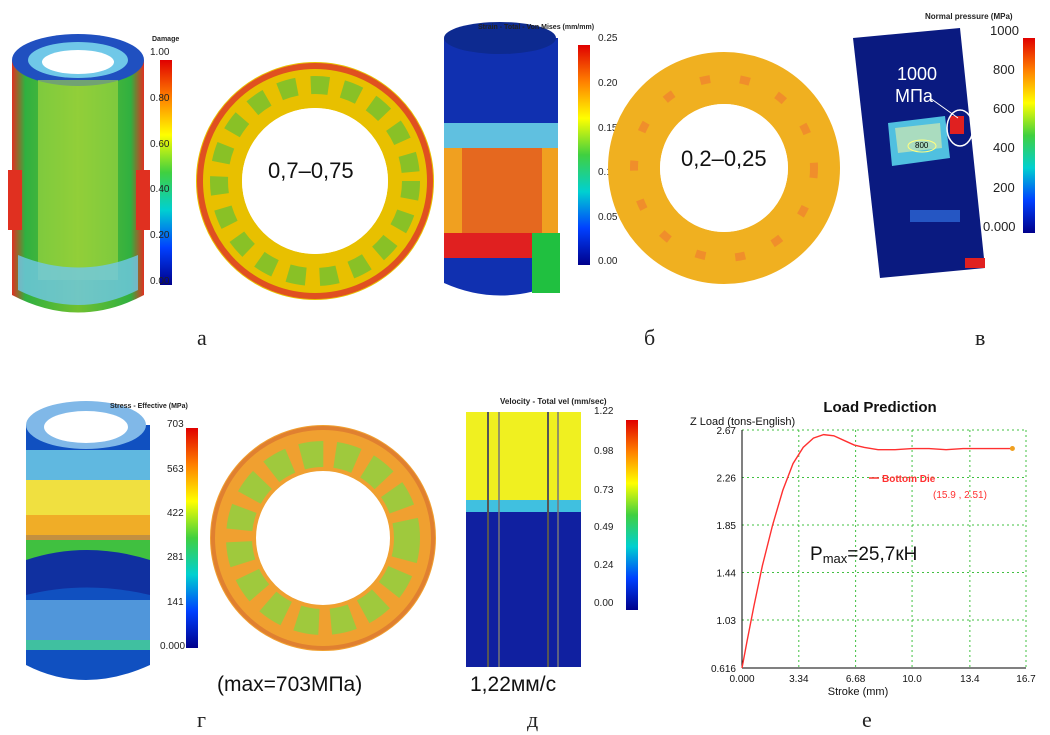  I want to click on x-tick-label: 6.68, so click(856, 679).